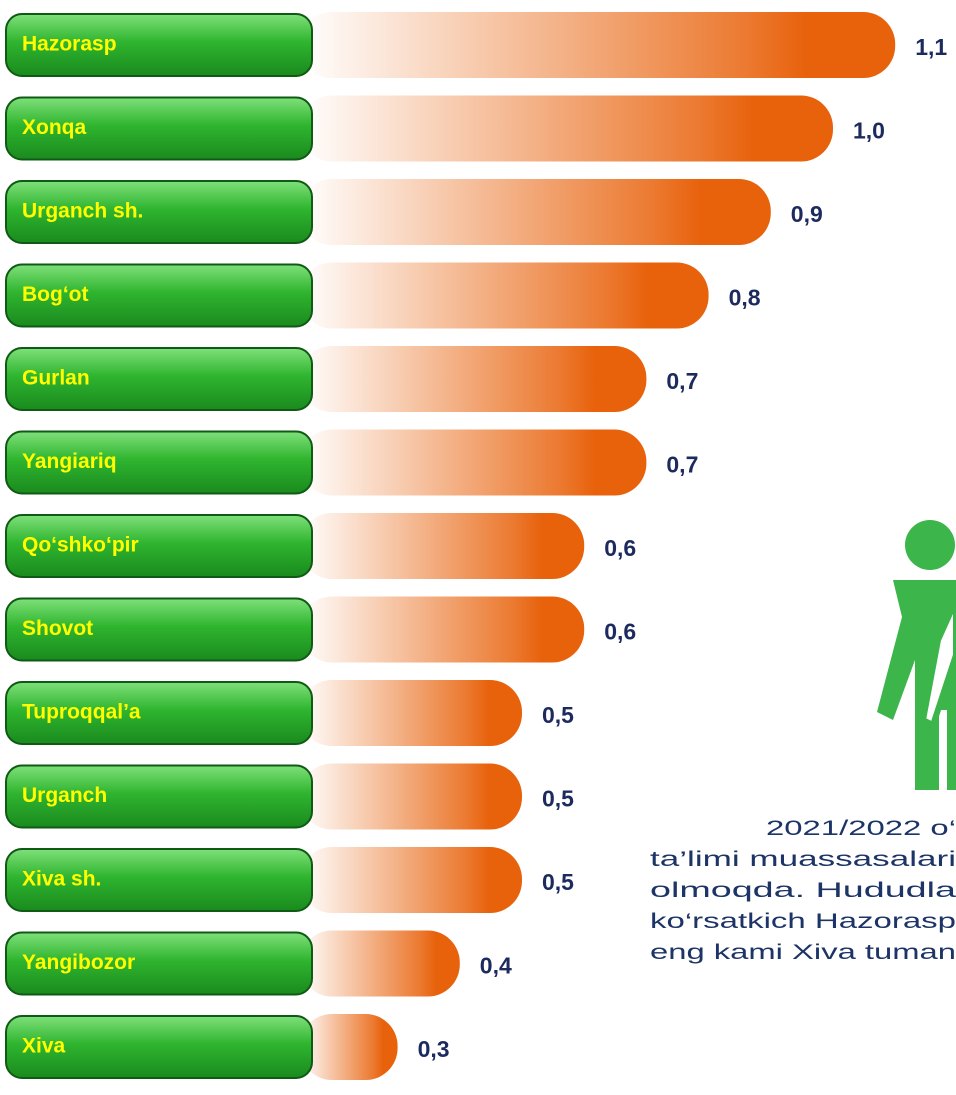 Image resolution: width=956 pixels, height=1095 pixels. I want to click on annotation-line: olmoqda. Hududla, so click(803, 890).